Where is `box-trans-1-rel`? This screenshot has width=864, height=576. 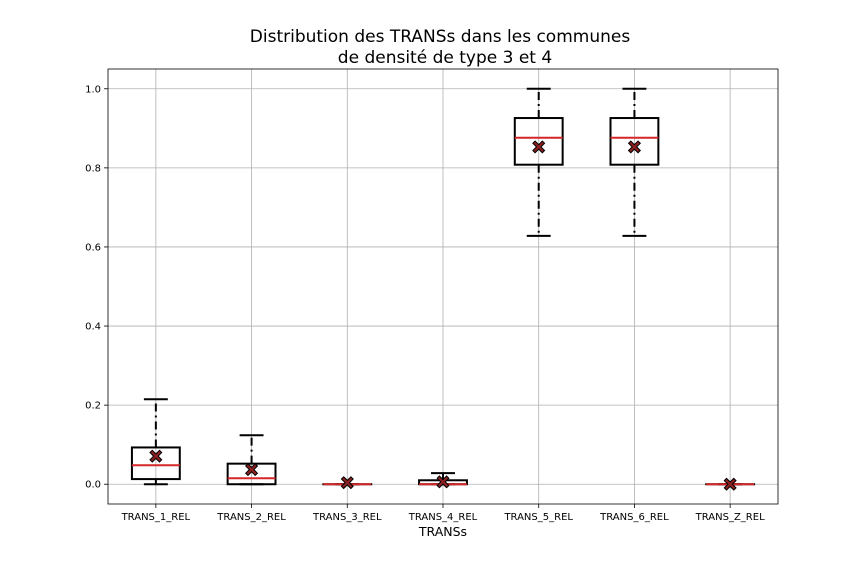
box-trans-1-rel is located at coordinates (155, 442).